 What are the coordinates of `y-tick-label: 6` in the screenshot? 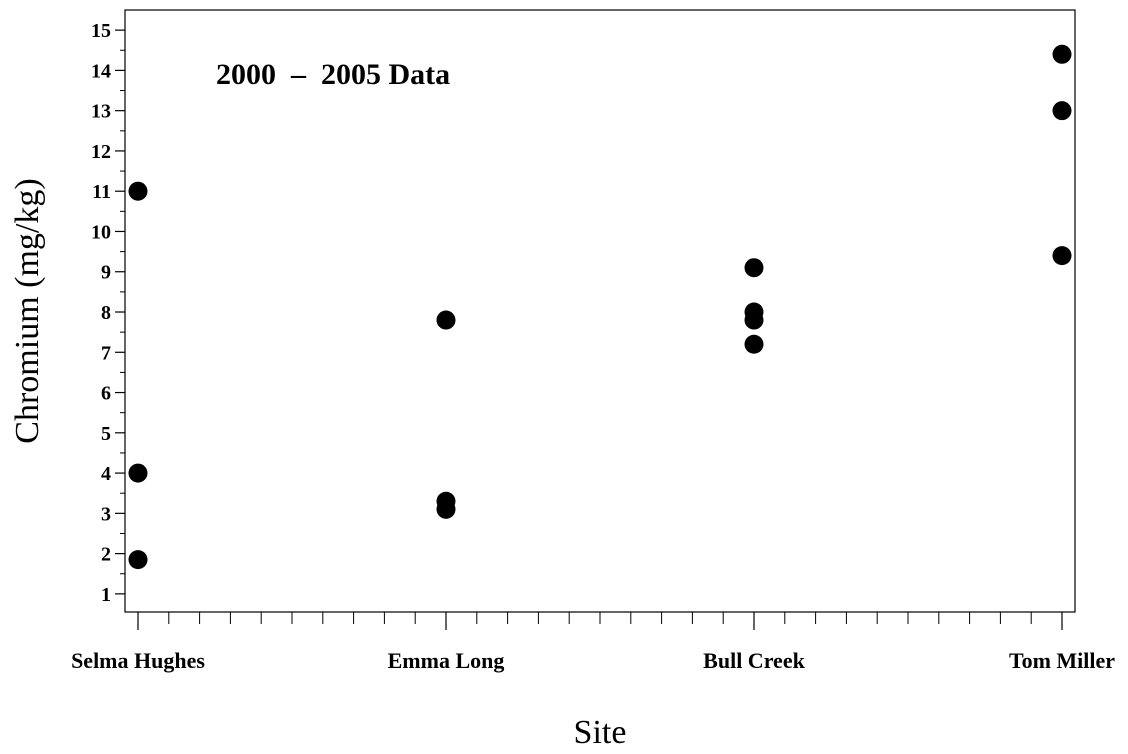 It's located at (106, 394).